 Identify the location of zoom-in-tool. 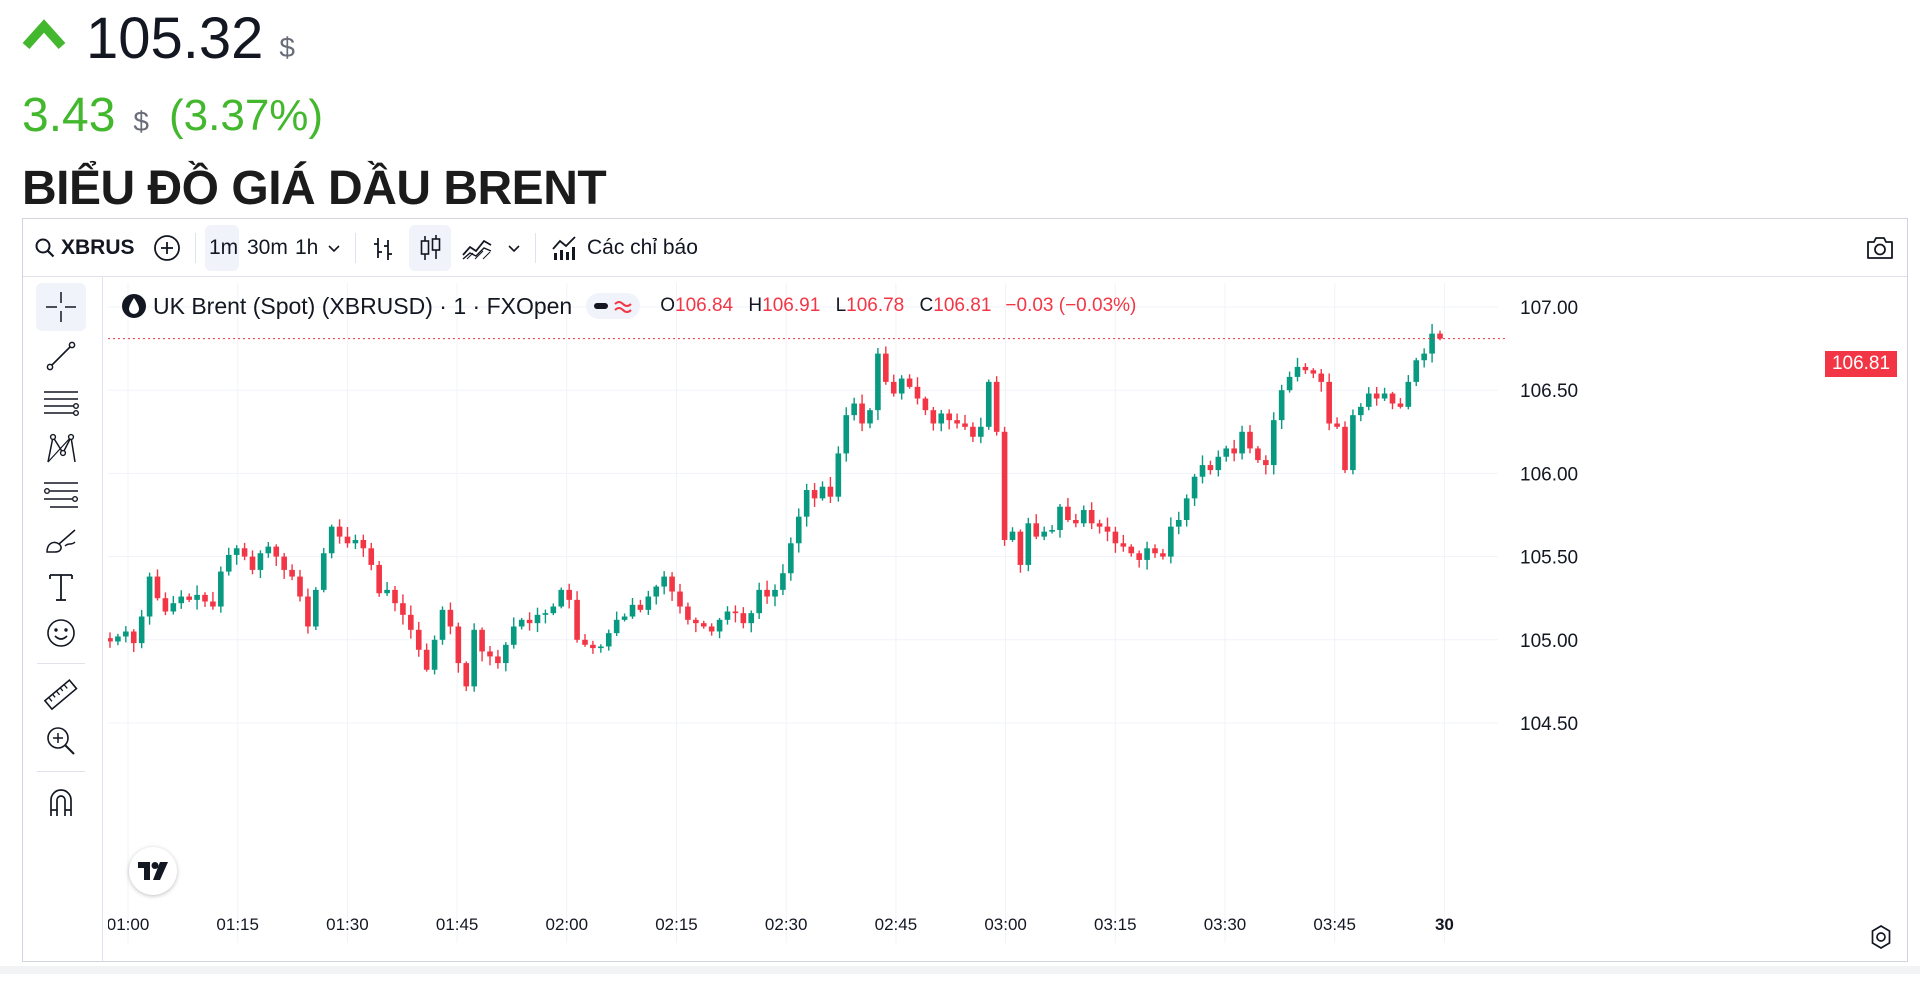
(61, 741).